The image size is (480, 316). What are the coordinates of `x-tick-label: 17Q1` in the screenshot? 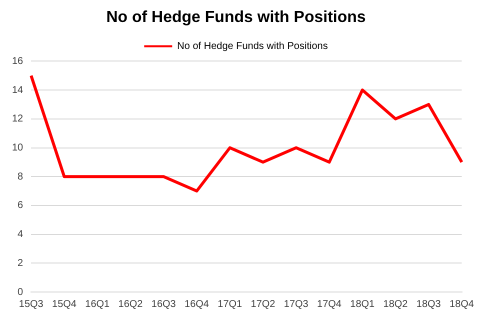 It's located at (230, 304).